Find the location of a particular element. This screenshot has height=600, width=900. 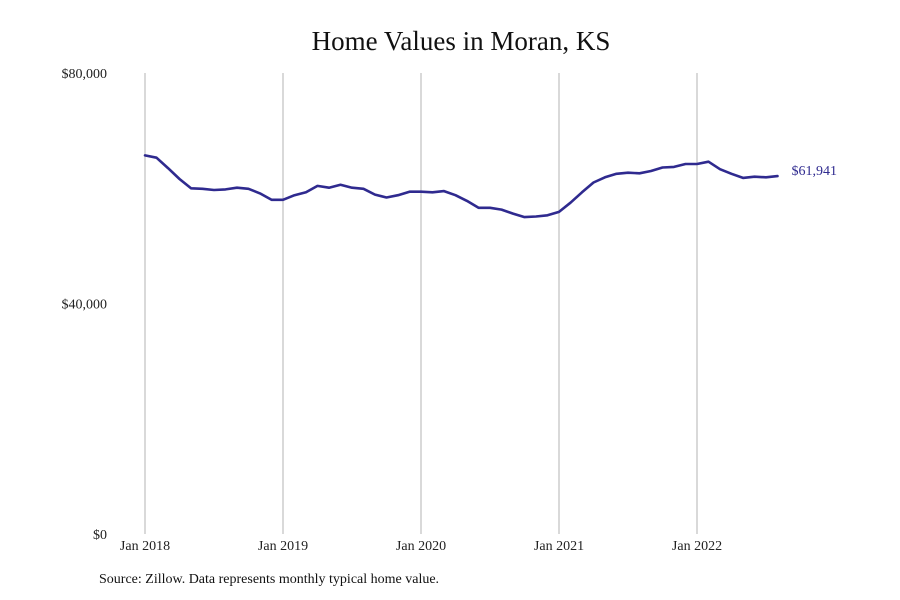

x-tick-label: Jan 2018 is located at coordinates (145, 546).